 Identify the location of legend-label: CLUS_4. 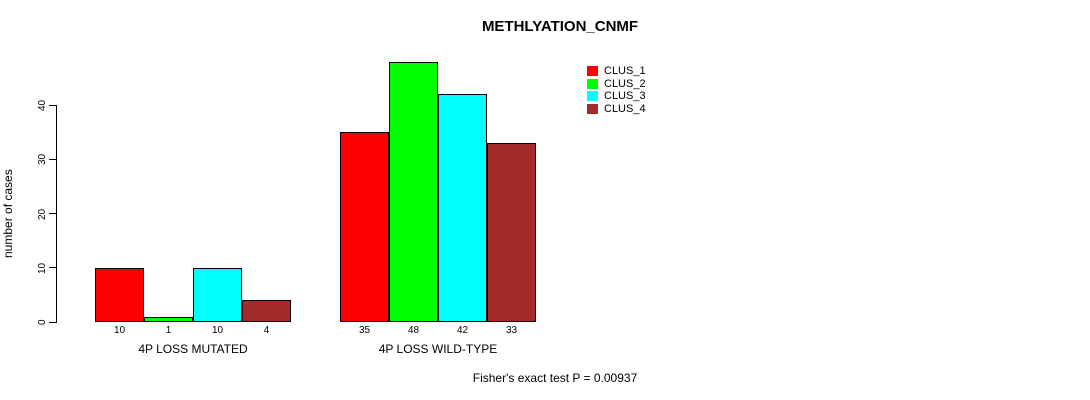
(625, 108).